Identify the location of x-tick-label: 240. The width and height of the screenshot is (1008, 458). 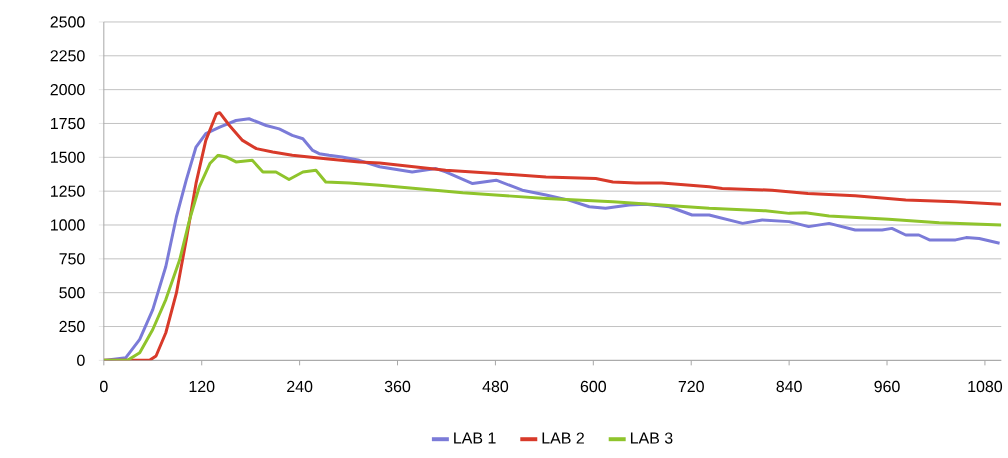
(300, 386).